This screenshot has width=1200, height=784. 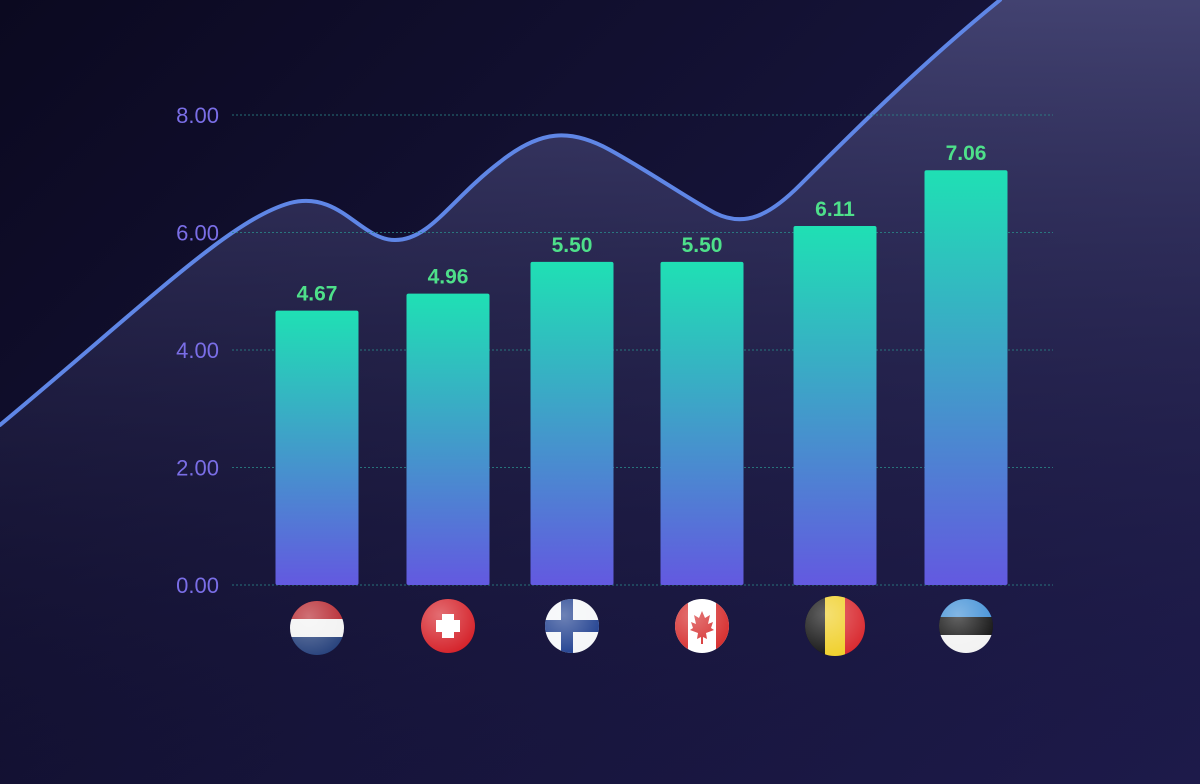 I want to click on finland-flag-icon, so click(x=572, y=626).